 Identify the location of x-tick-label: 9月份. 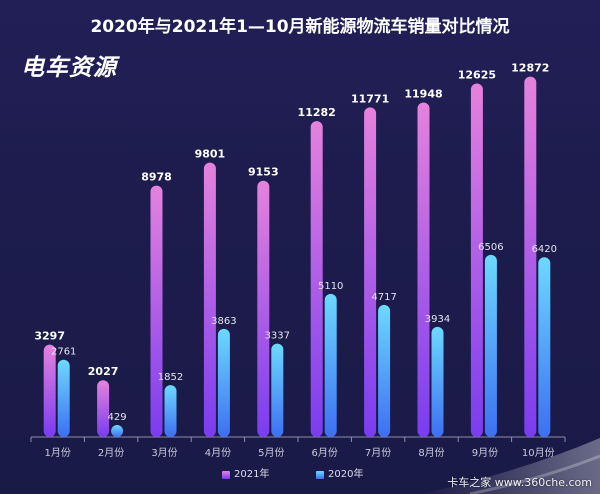
(485, 453).